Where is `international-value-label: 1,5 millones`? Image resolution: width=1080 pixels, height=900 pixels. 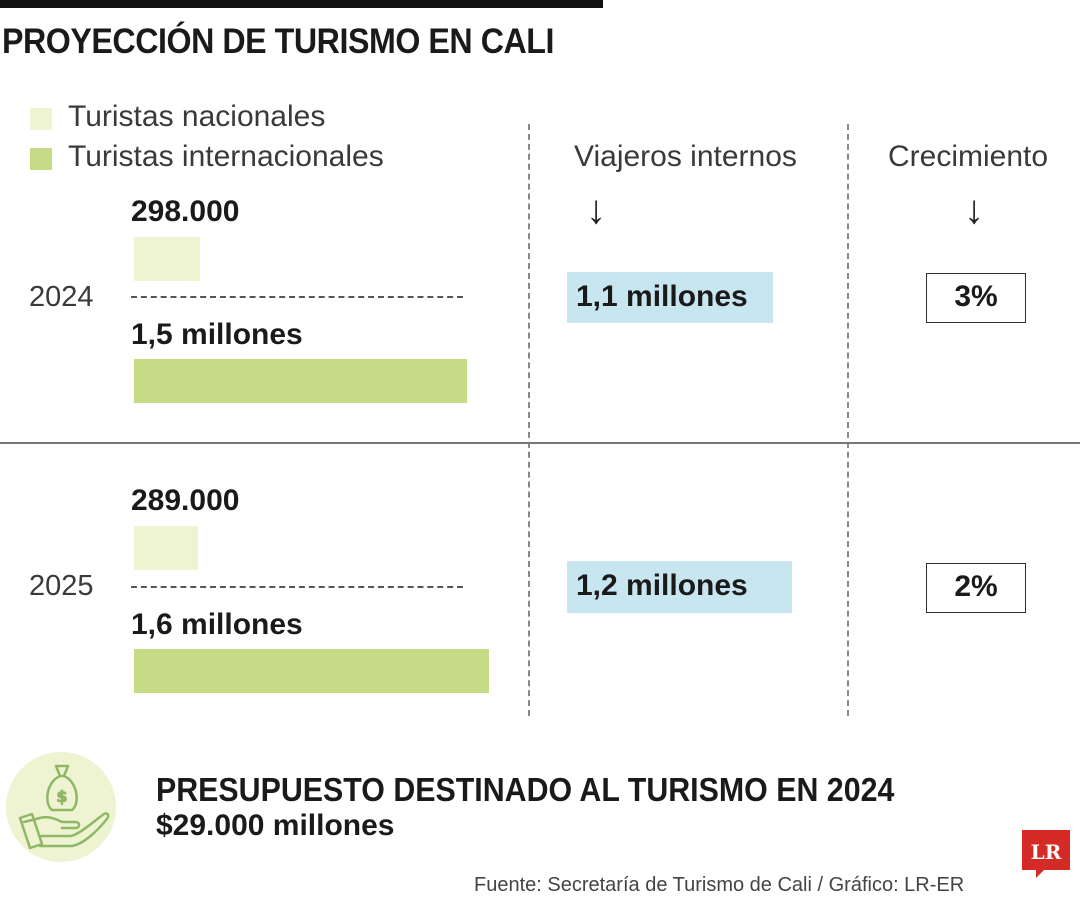 international-value-label: 1,5 millones is located at coordinates (217, 334).